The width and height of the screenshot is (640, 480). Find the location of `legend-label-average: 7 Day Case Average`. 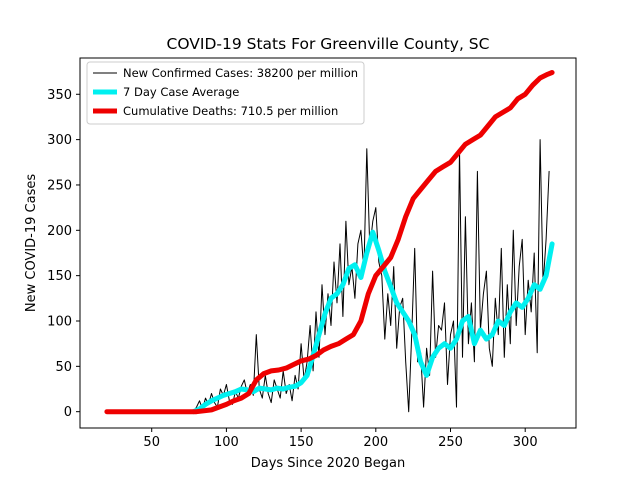

legend-label-average: 7 Day Case Average is located at coordinates (181, 92).